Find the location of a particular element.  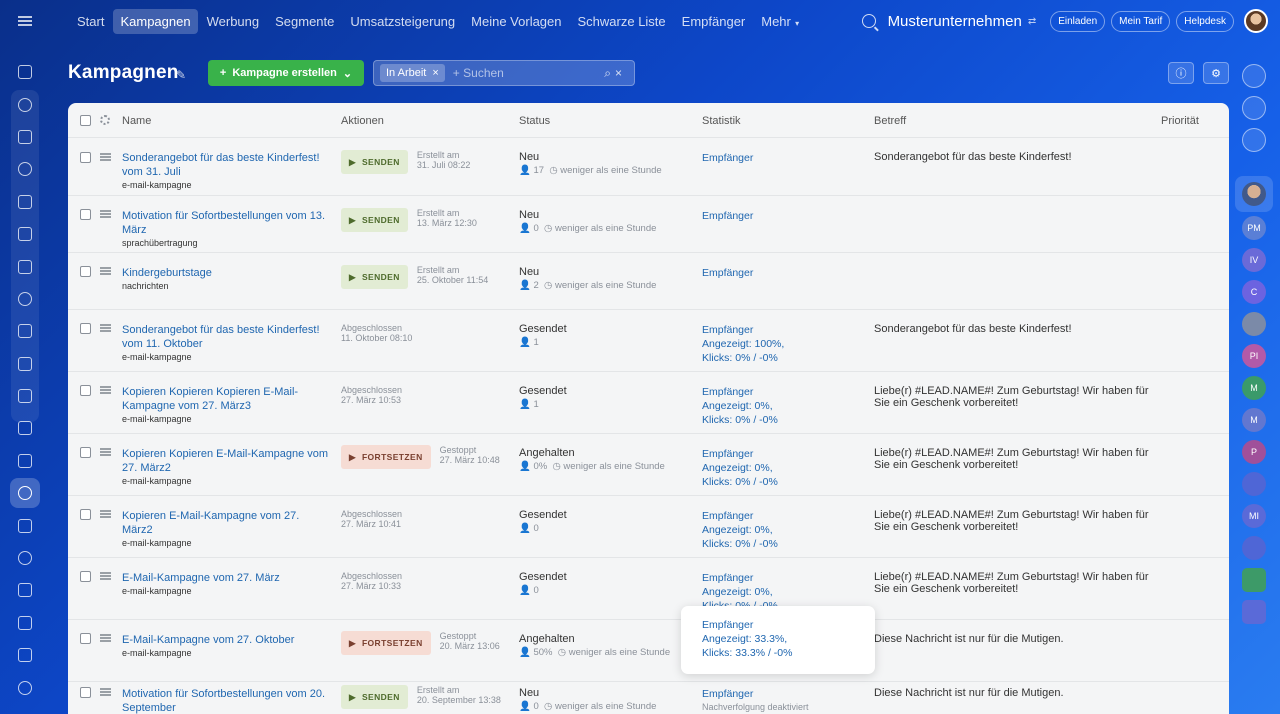

contact-avatar-c: C is located at coordinates (1254, 292).